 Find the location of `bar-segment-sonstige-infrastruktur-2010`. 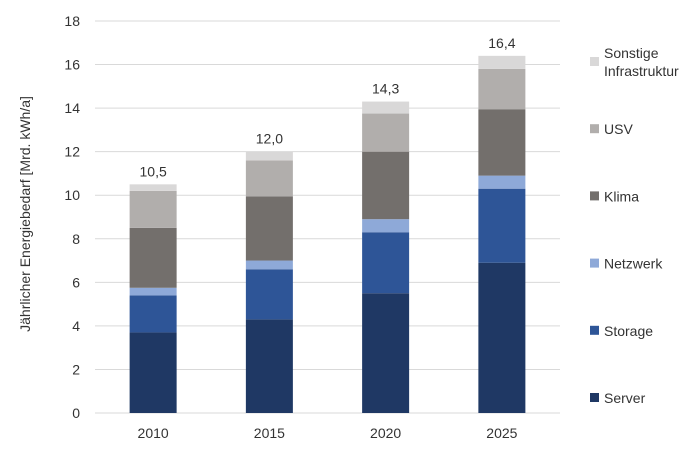

bar-segment-sonstige-infrastruktur-2010 is located at coordinates (153, 187).